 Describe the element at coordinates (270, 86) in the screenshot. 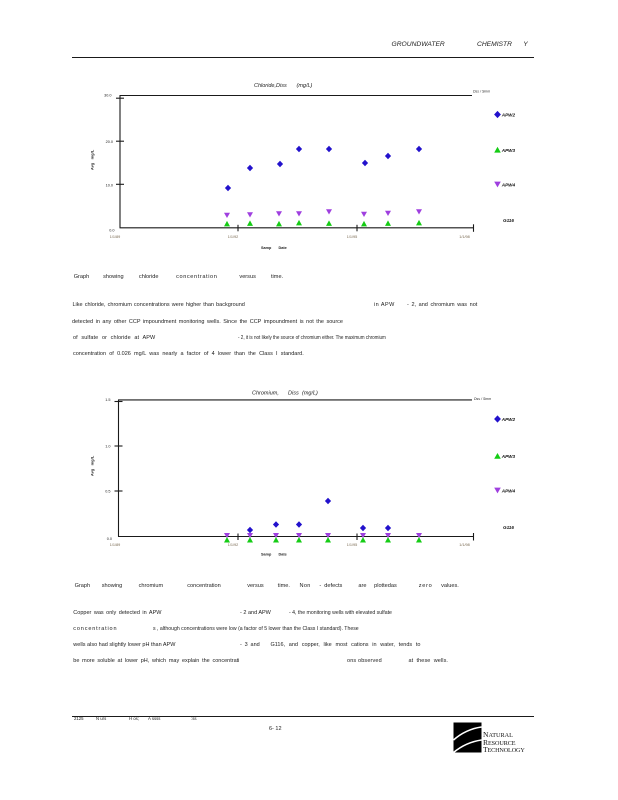

I see `svg-text: Chloride,Diss` at that location.